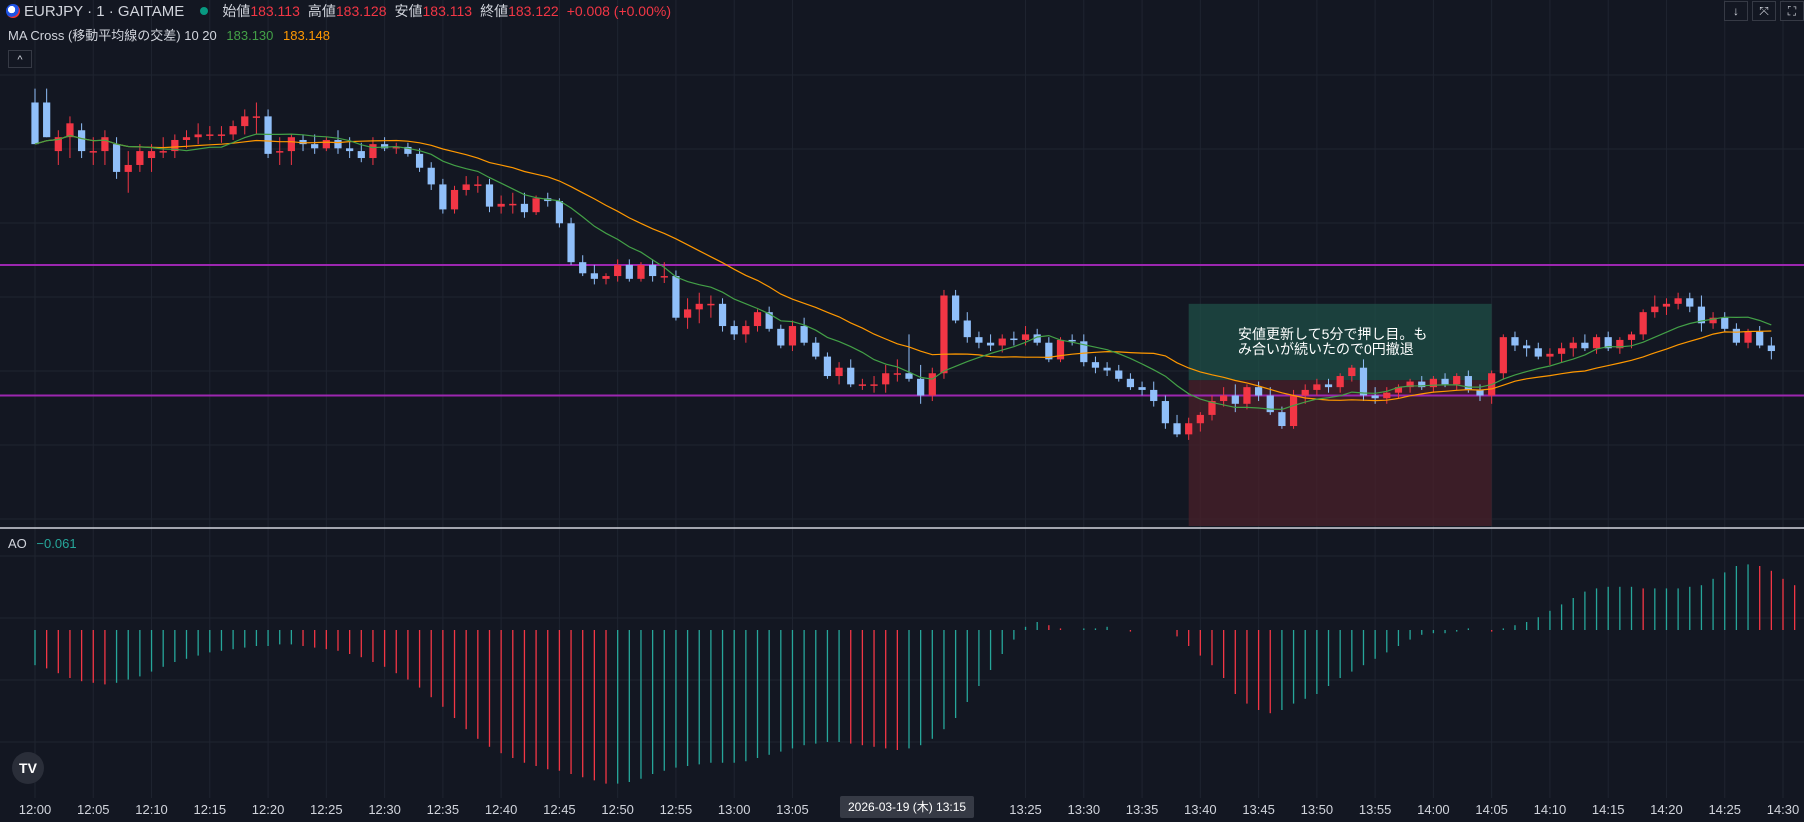 Image resolution: width=1804 pixels, height=822 pixels. I want to click on time-tick-label: 12:00, so click(35, 809).